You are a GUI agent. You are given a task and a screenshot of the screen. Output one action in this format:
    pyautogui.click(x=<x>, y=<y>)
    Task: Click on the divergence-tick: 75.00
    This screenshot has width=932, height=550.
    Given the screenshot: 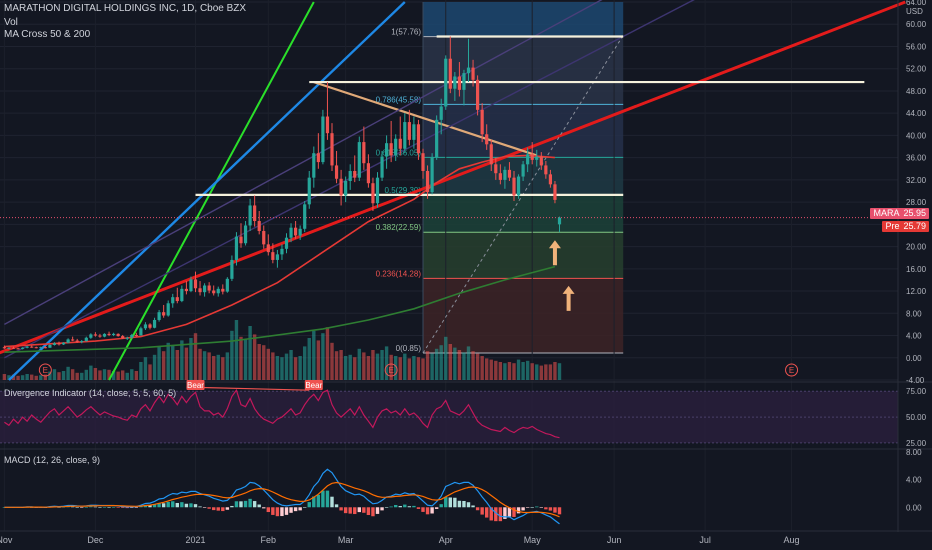 What is the action you would take?
    pyautogui.click(x=916, y=391)
    